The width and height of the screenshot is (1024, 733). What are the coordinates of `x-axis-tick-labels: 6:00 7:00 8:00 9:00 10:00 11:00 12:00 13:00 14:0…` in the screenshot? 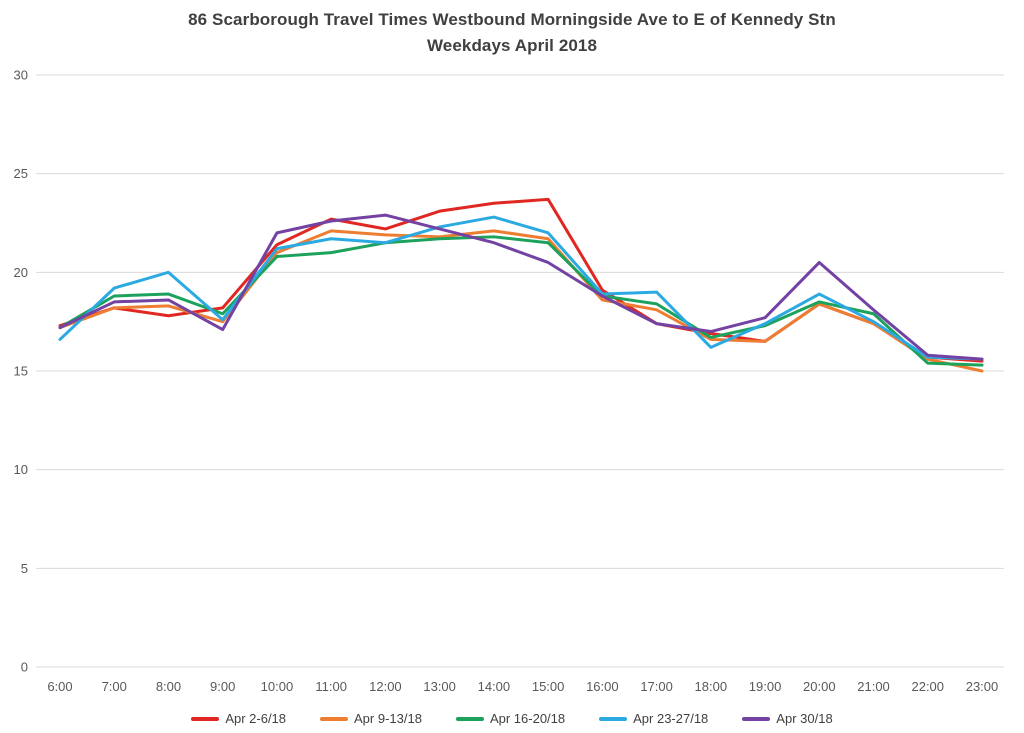 It's located at (522, 686).